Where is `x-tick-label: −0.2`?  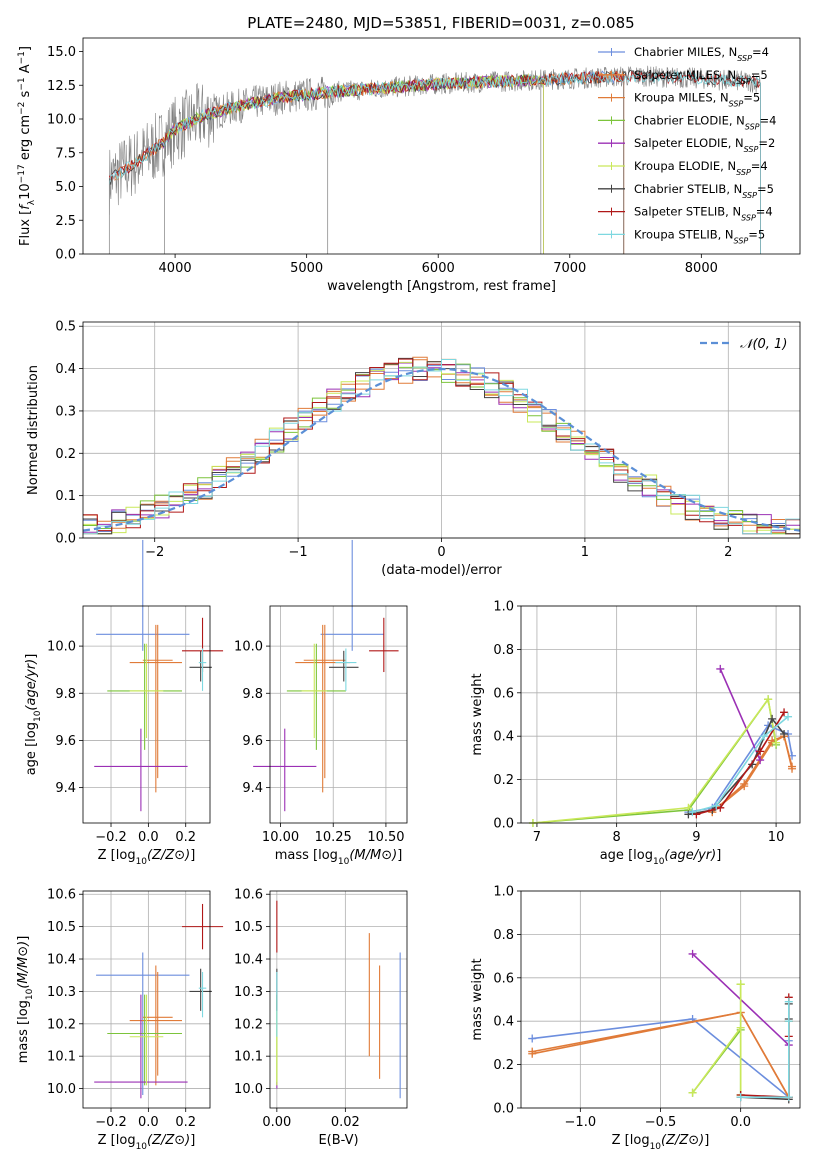 x-tick-label: −0.2 is located at coordinates (111, 837).